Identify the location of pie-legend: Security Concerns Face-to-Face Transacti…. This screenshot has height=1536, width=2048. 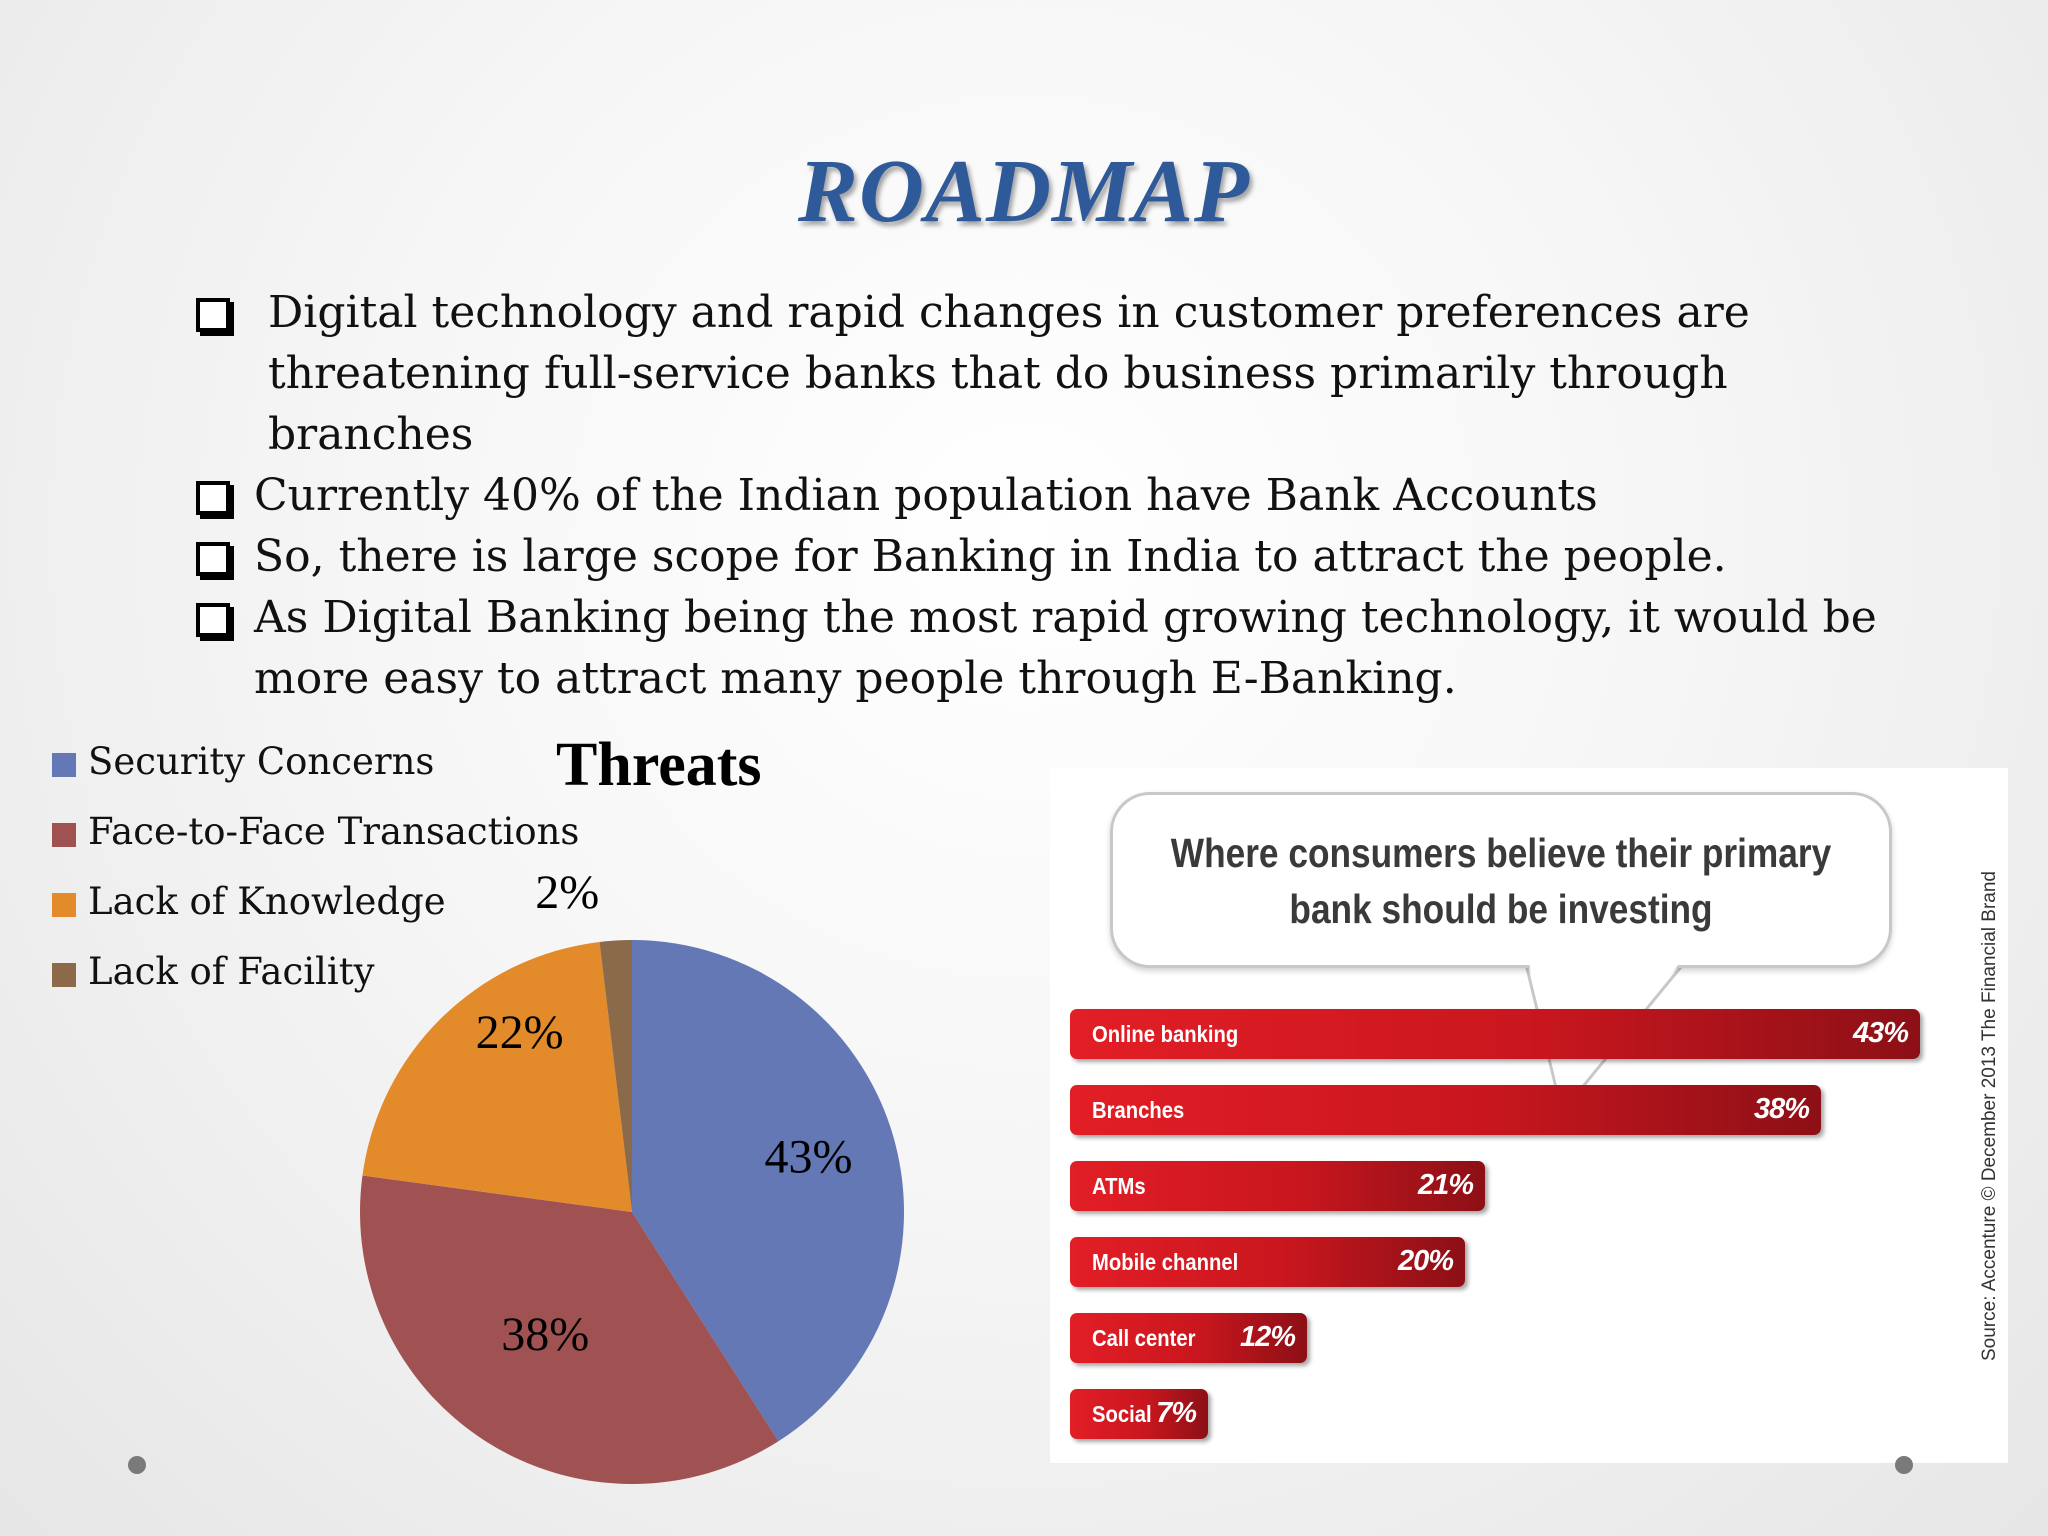
(315, 880).